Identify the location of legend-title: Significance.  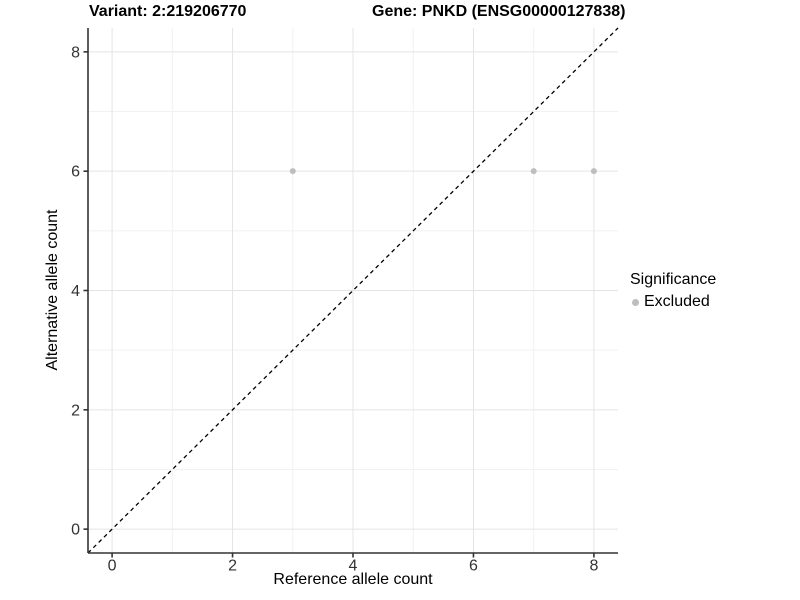
(673, 279).